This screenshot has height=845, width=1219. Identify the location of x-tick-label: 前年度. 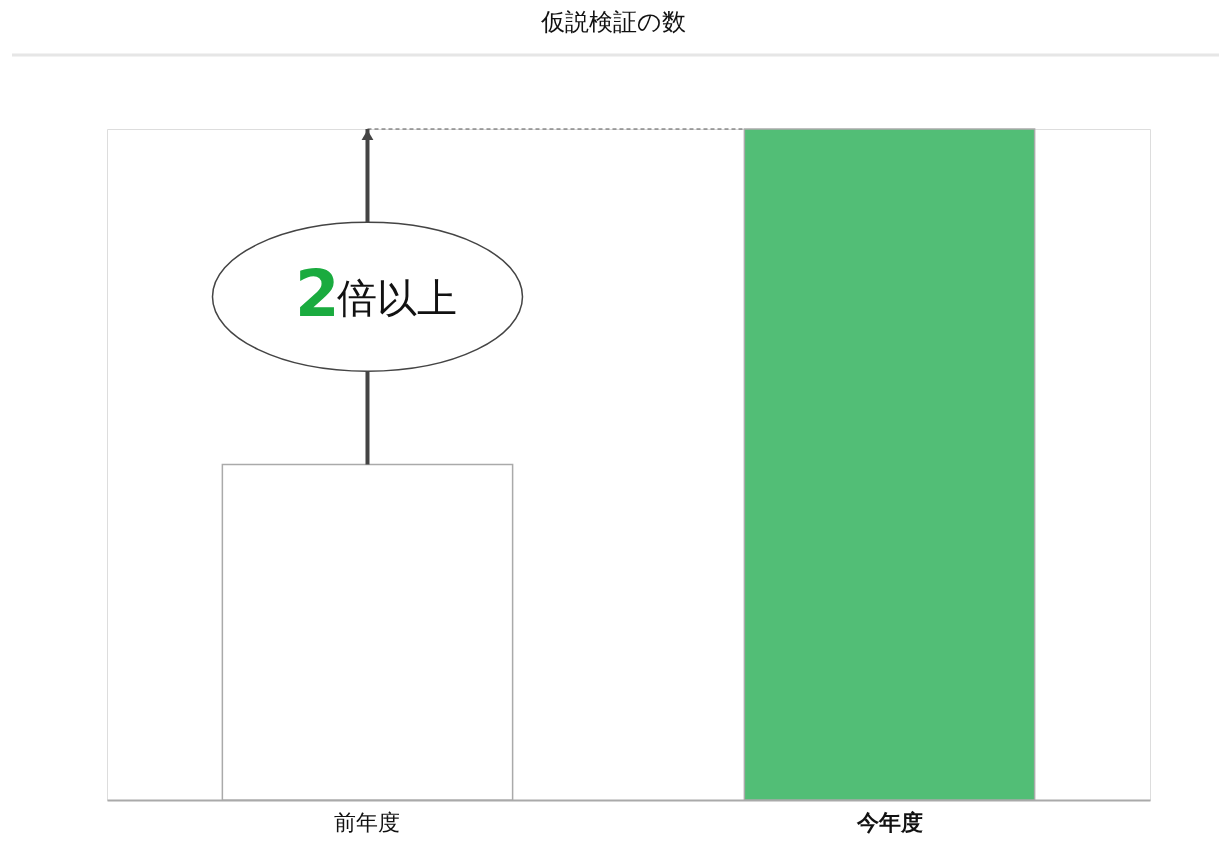
(367, 822).